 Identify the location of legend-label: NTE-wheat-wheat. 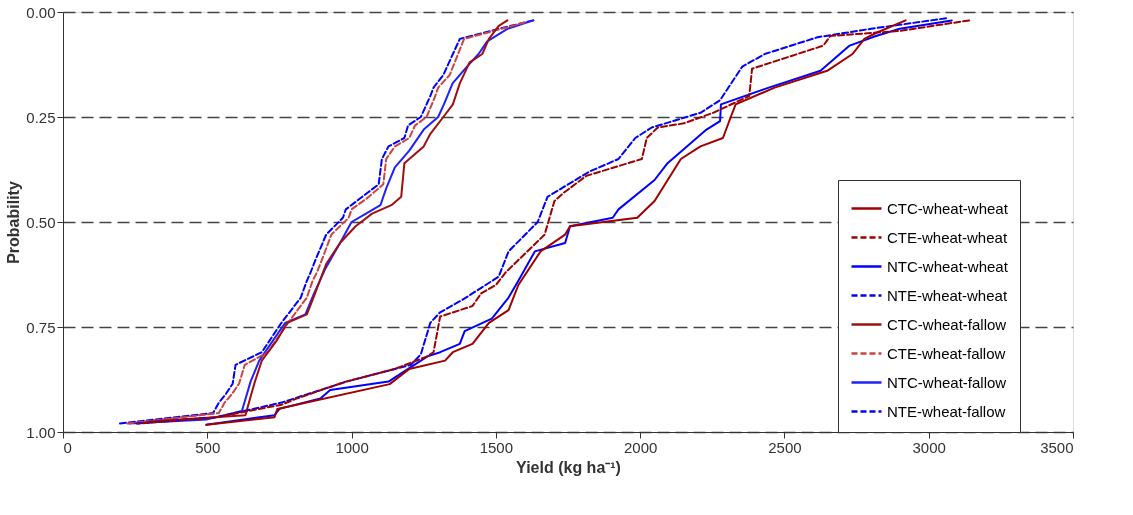
(947, 295).